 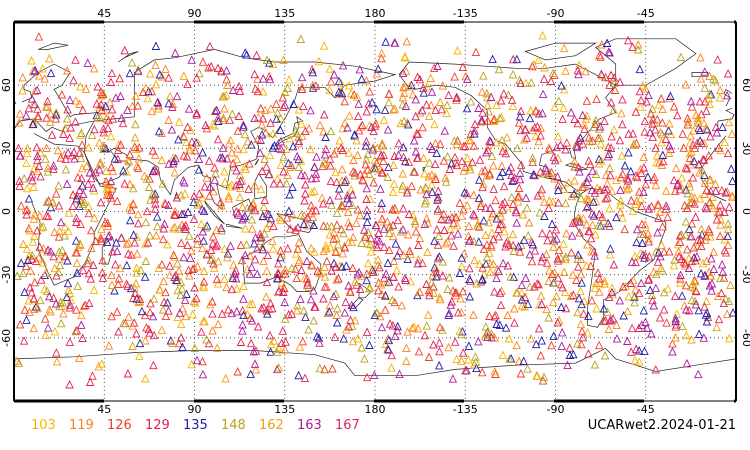 I want to click on top-longitude-labels: 45 90 135 180 -135 -90 -45, so click(x=375, y=13).